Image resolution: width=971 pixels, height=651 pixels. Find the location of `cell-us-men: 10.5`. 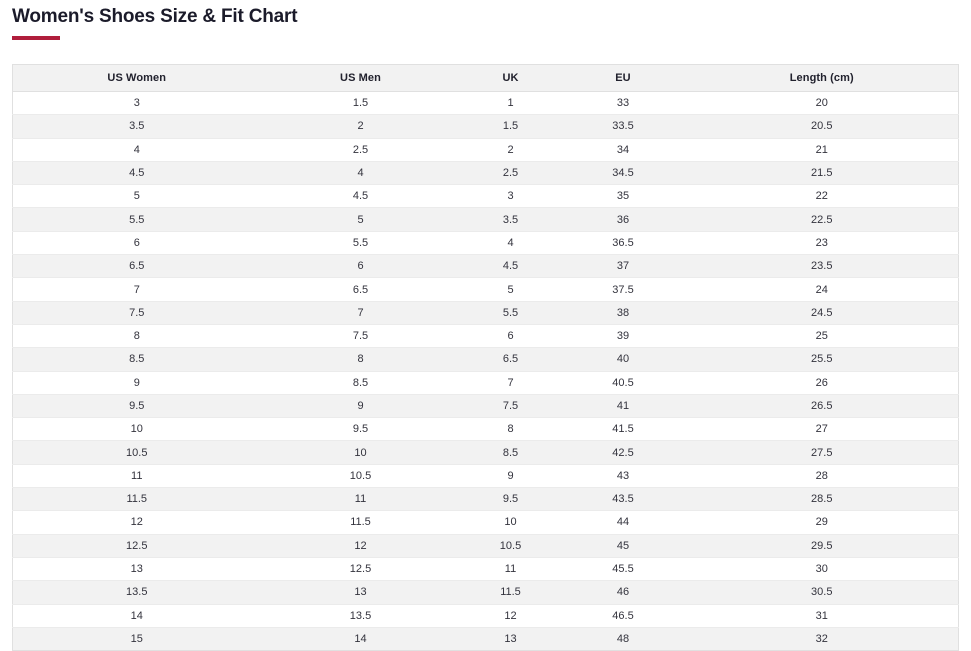

cell-us-men: 10.5 is located at coordinates (360, 476).